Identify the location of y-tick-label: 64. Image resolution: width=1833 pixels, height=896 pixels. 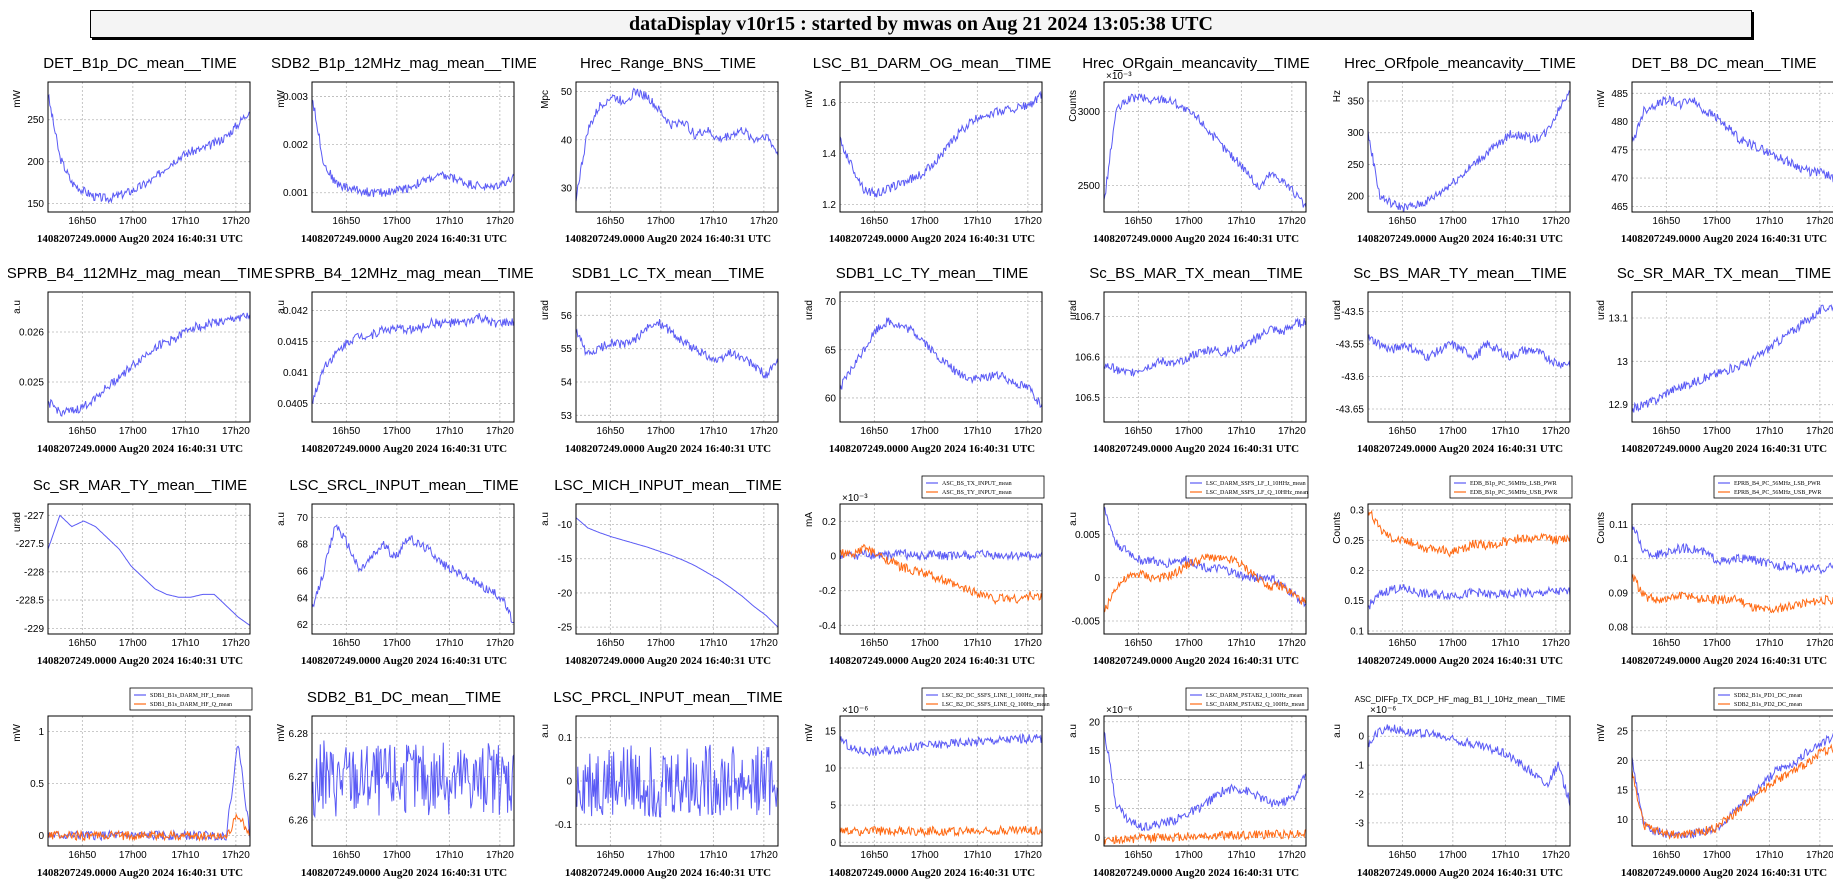
(303, 598).